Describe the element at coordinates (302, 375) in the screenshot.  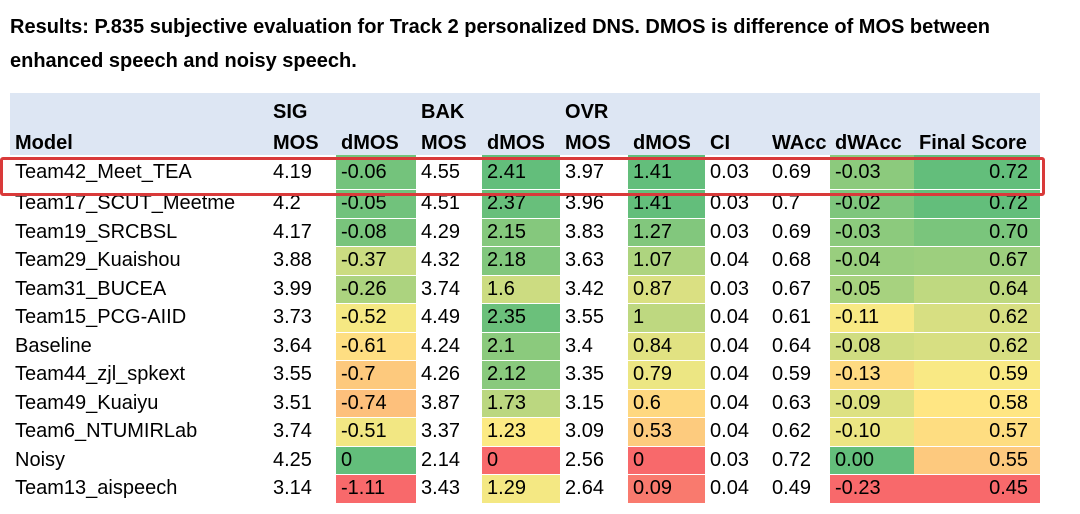
I see `cell-sig-mos: 3.55` at that location.